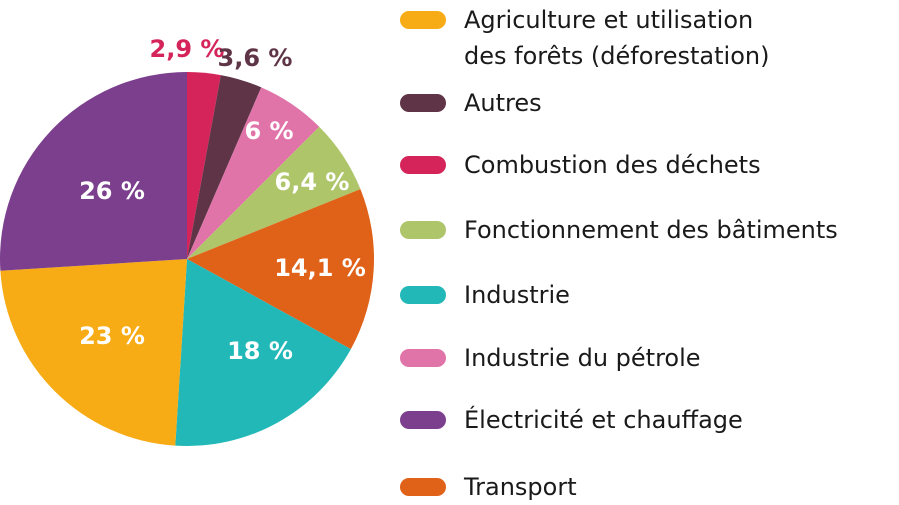  What do you see at coordinates (320, 268) in the screenshot?
I see `slice-value-label: 14,1 %` at bounding box center [320, 268].